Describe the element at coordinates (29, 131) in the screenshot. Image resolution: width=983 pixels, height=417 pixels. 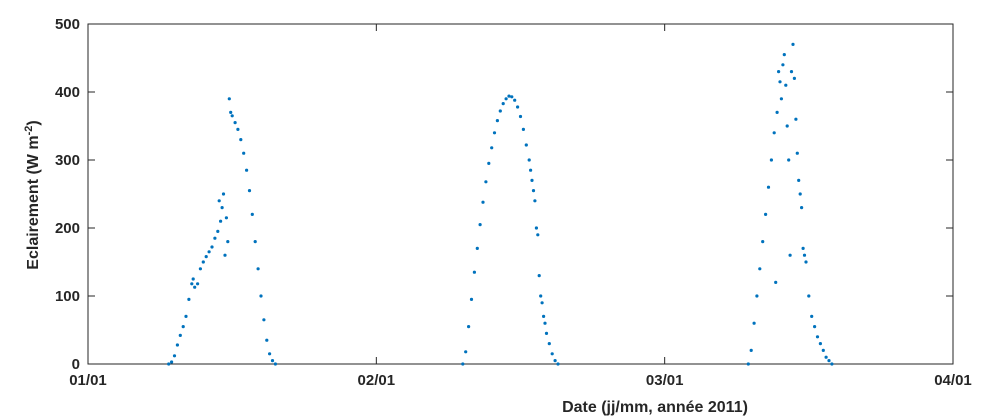
I see `y-axis-label-sup: -2` at that location.